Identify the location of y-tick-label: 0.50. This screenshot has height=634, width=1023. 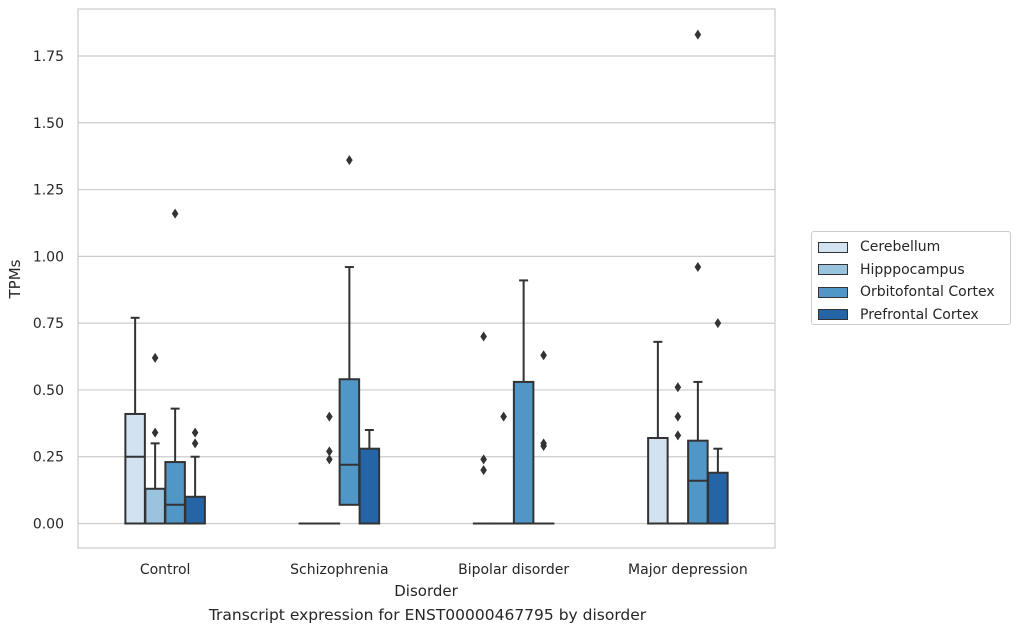
(48, 391).